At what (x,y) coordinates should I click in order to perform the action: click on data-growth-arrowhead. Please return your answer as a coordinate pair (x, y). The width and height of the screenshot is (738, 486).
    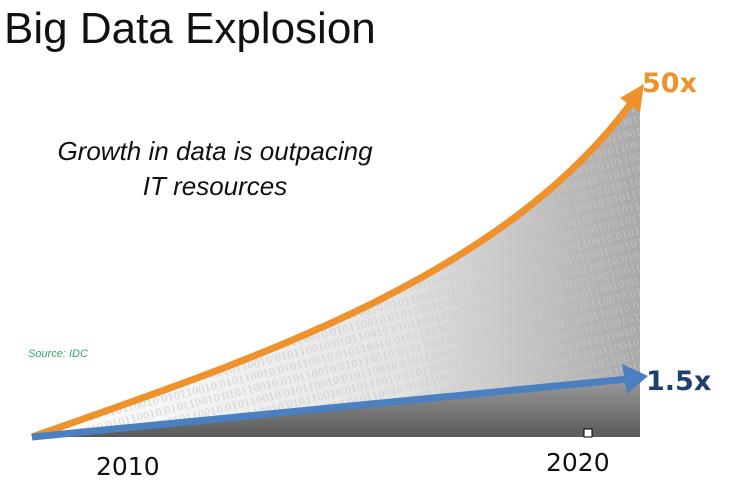
    Looking at the image, I should click on (632, 98).